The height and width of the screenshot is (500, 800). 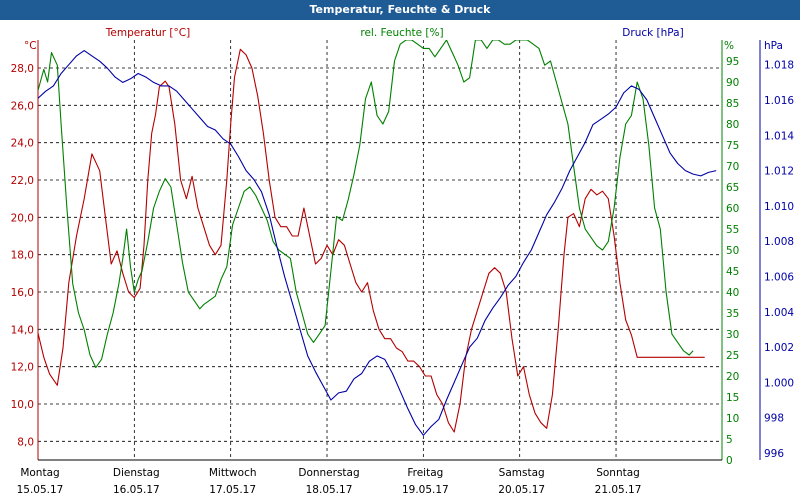 I want to click on temperature-tick-label: 10,0, so click(x=22, y=405).